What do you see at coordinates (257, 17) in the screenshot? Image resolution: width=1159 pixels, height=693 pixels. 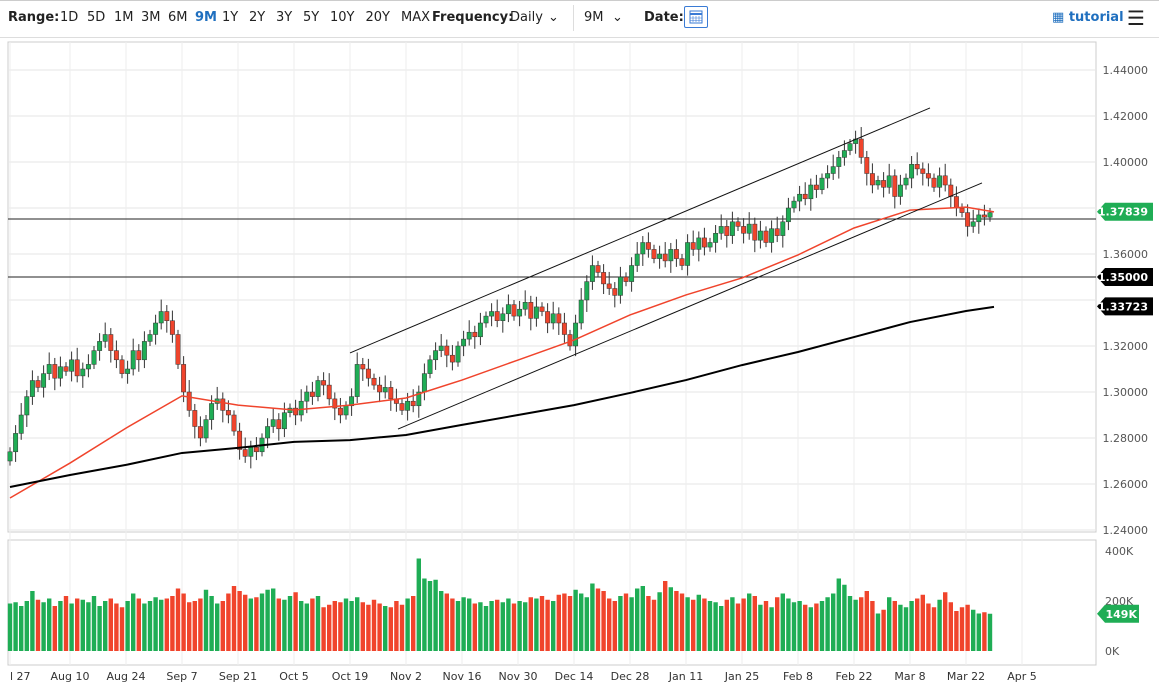 I see `range-2y: 2Y` at bounding box center [257, 17].